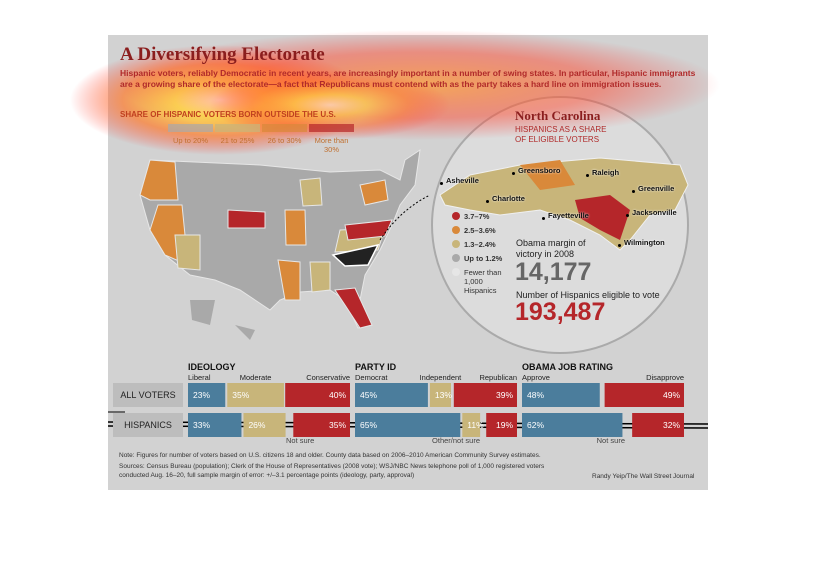 The height and width of the screenshot is (584, 816). I want to click on legend-item: 2.5–3.6%, so click(483, 230).